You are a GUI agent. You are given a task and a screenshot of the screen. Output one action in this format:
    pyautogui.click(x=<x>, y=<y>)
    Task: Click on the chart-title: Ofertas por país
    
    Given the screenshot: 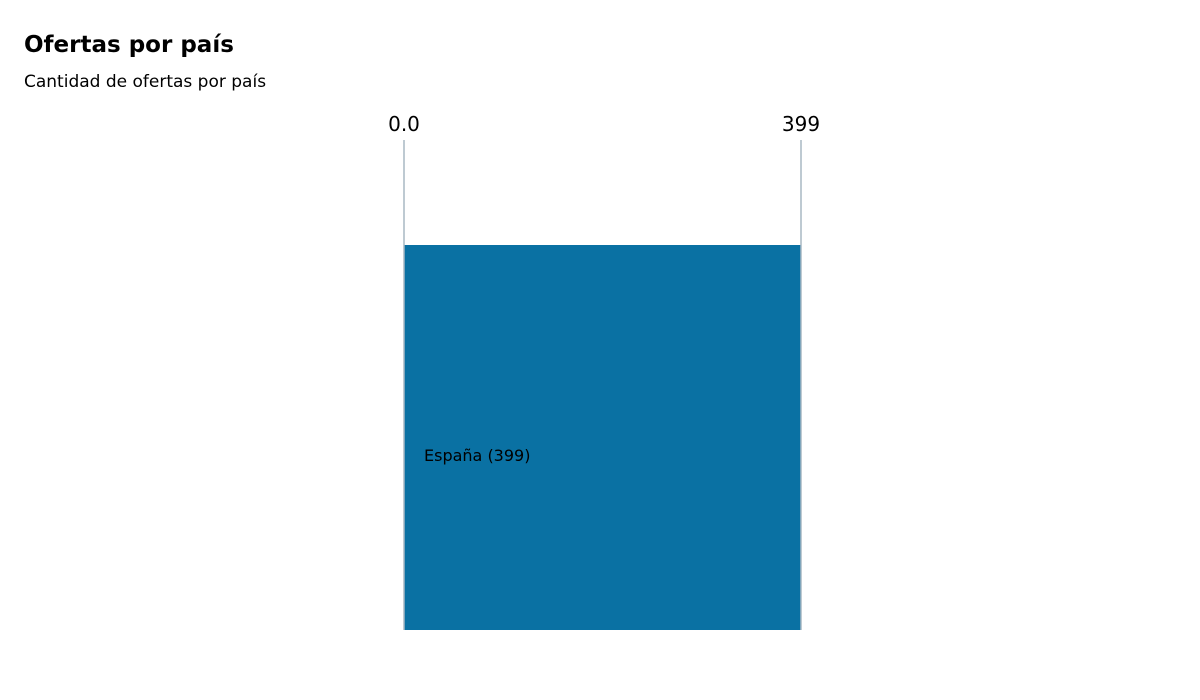 What is the action you would take?
    pyautogui.click(x=129, y=45)
    